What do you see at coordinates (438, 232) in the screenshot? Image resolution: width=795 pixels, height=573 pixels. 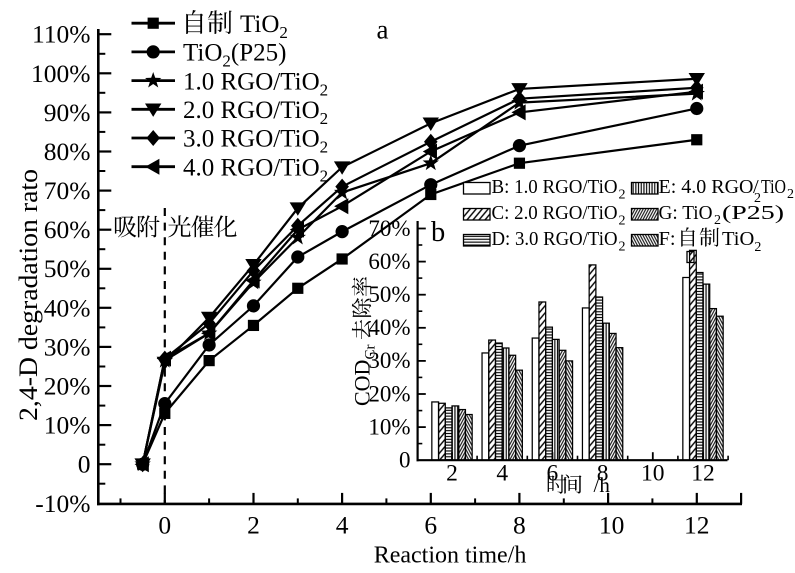 I see `svg-text: b` at bounding box center [438, 232].